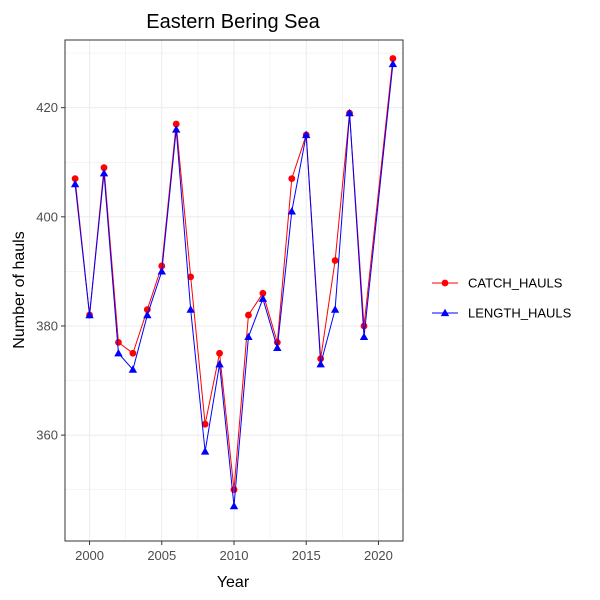 This screenshot has width=600, height=600. Describe the element at coordinates (19, 289) in the screenshot. I see `y-axis-title: Number of hauls` at that location.